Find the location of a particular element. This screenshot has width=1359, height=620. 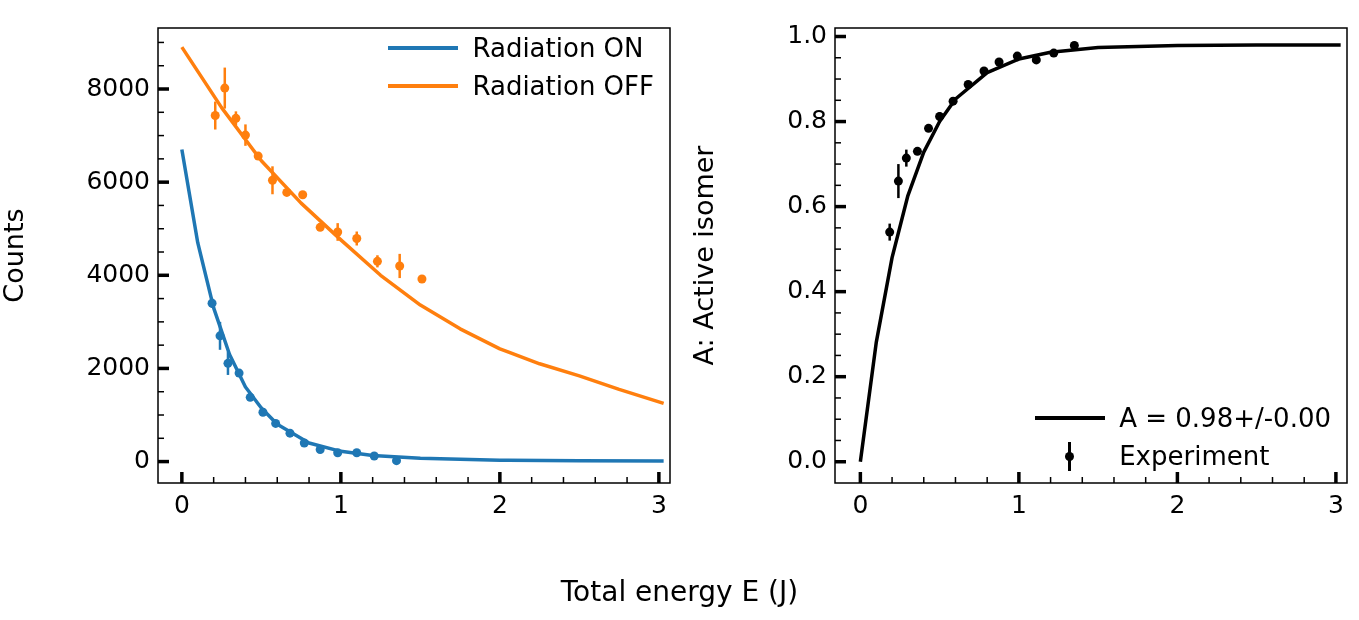

y-tick-label: 0.2 is located at coordinates (807, 375).